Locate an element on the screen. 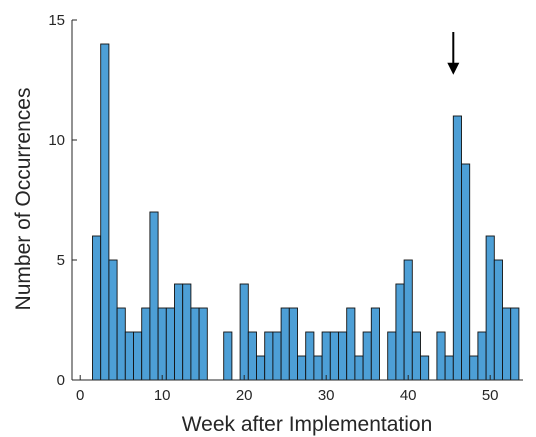 The height and width of the screenshot is (437, 536). x-tick-label: 20 is located at coordinates (244, 395).